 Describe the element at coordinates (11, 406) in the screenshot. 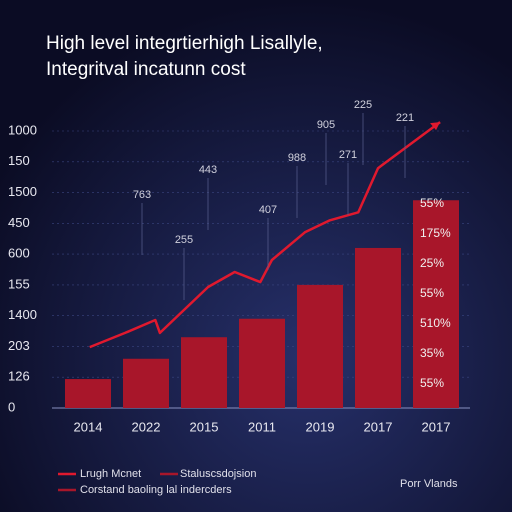

I see `y-tick-label: 0` at that location.